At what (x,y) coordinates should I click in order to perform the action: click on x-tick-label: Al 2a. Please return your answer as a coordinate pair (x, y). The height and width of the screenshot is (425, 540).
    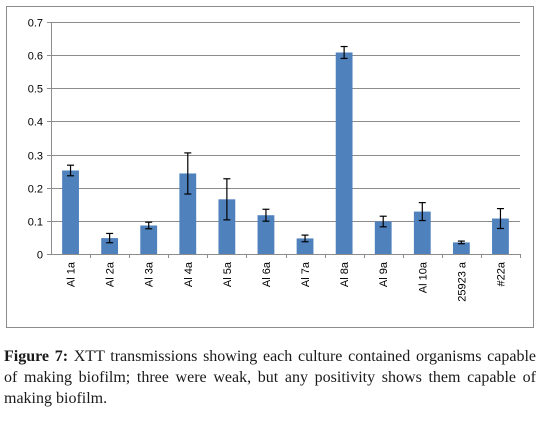
    Looking at the image, I should click on (111, 274).